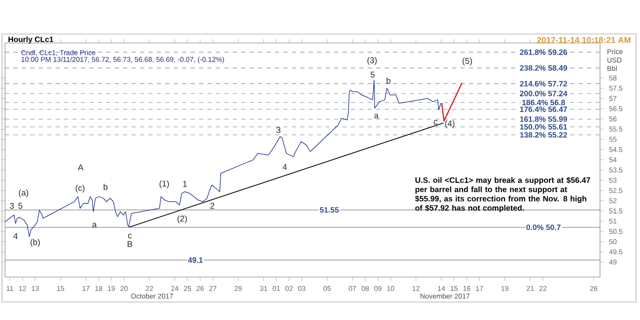  What do you see at coordinates (212, 205) in the screenshot?
I see `annotation: 2` at bounding box center [212, 205].